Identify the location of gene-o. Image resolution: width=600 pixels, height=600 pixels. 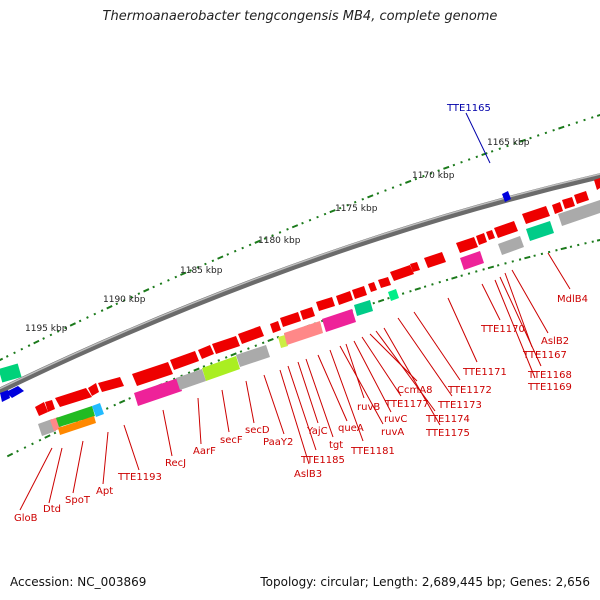
(359, 292).